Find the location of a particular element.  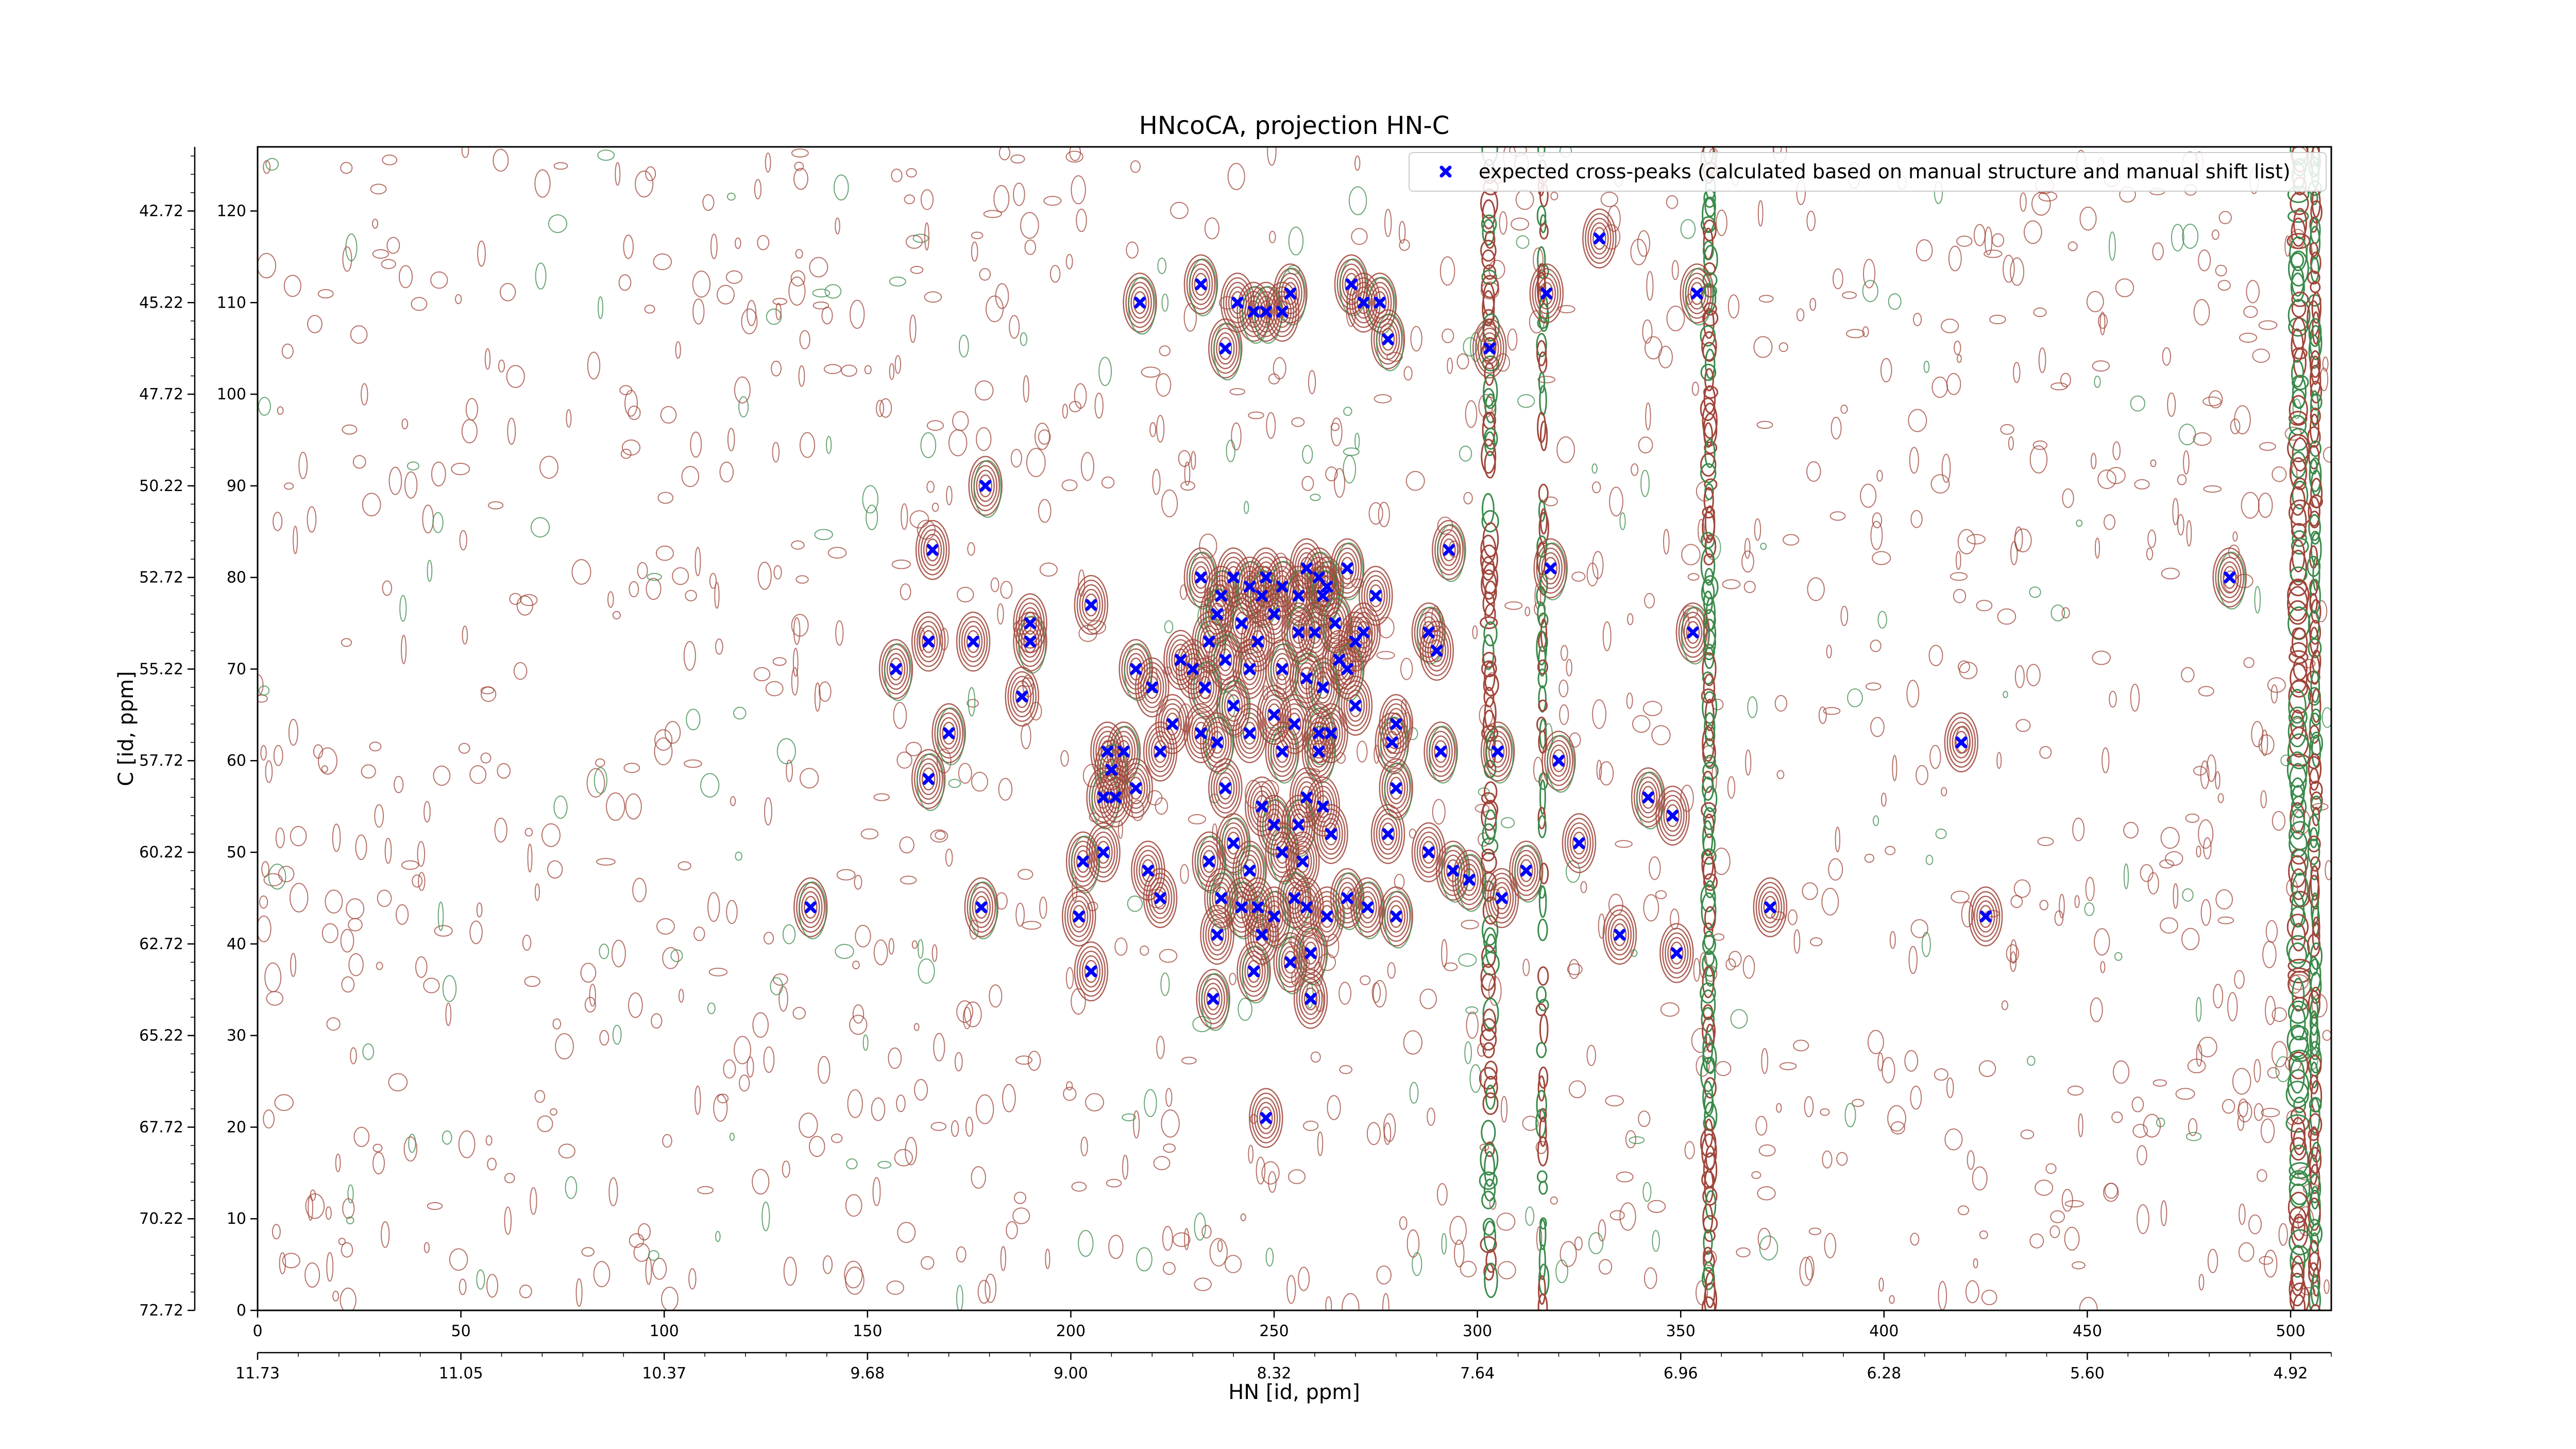

y-tick-label: 90 is located at coordinates (236, 486).